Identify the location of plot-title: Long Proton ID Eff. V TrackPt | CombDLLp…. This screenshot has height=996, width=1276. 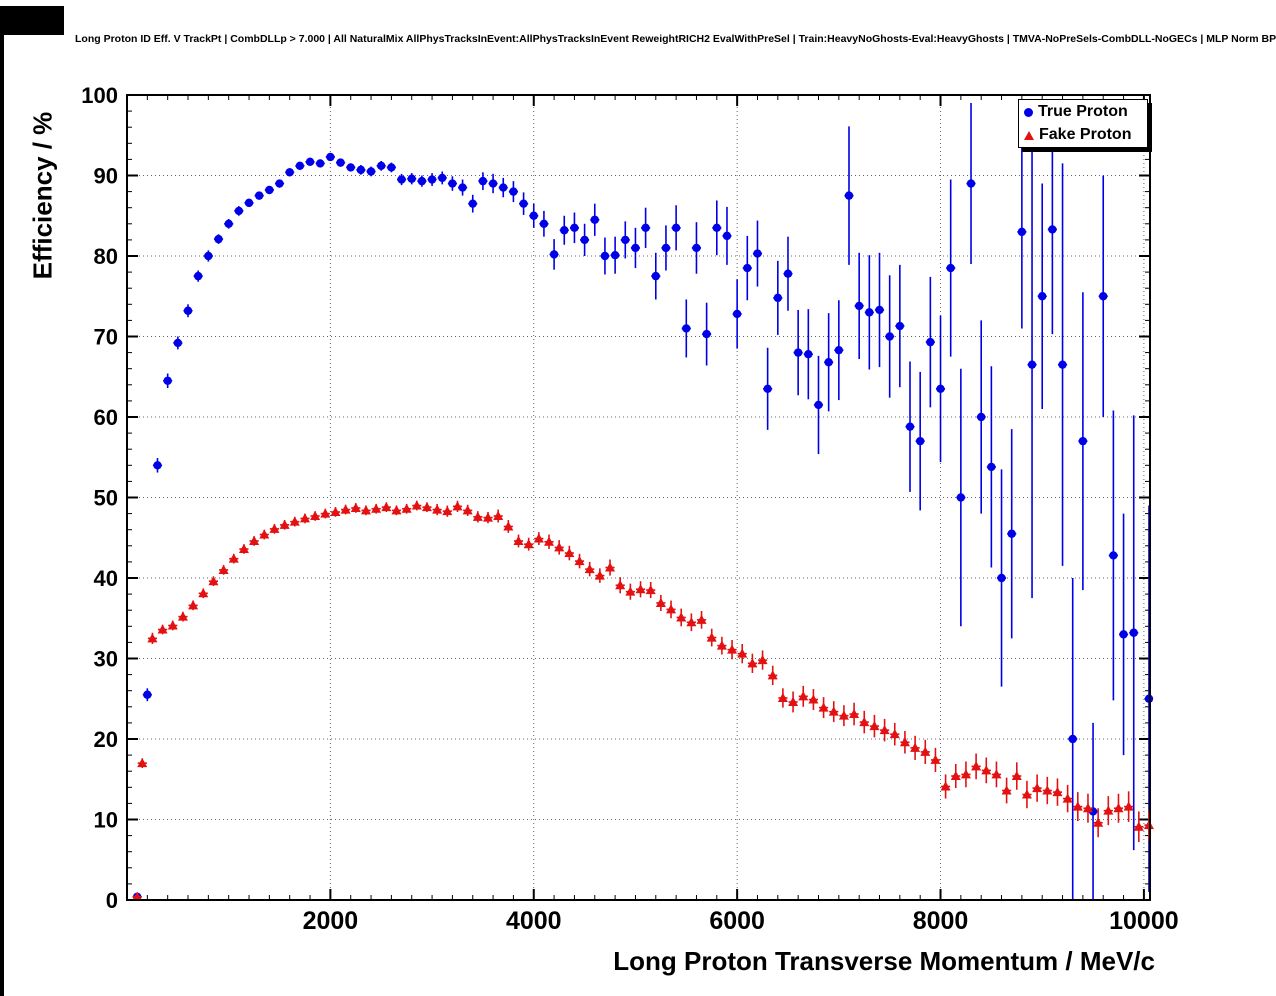
(675, 39).